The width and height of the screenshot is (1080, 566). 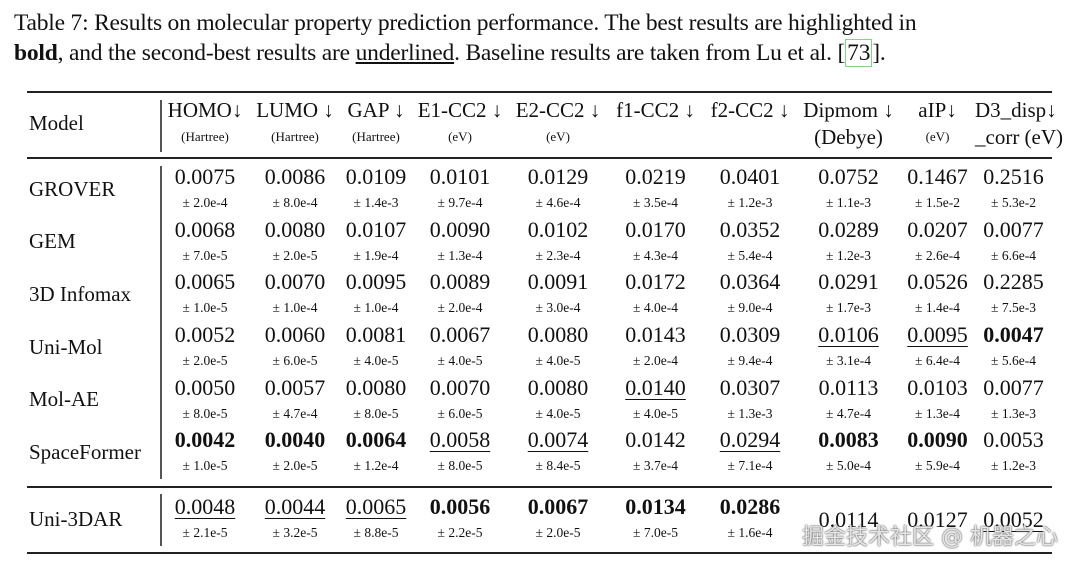 What do you see at coordinates (848, 110) in the screenshot?
I see `column-header: Dipmom ↓` at bounding box center [848, 110].